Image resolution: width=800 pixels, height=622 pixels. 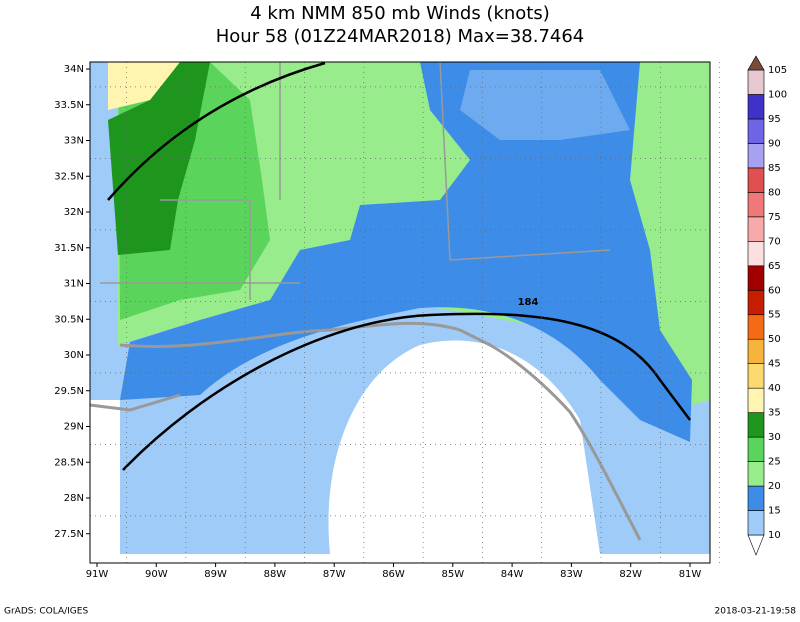 What do you see at coordinates (528, 302) in the screenshot?
I see `contour-label: 184` at bounding box center [528, 302].